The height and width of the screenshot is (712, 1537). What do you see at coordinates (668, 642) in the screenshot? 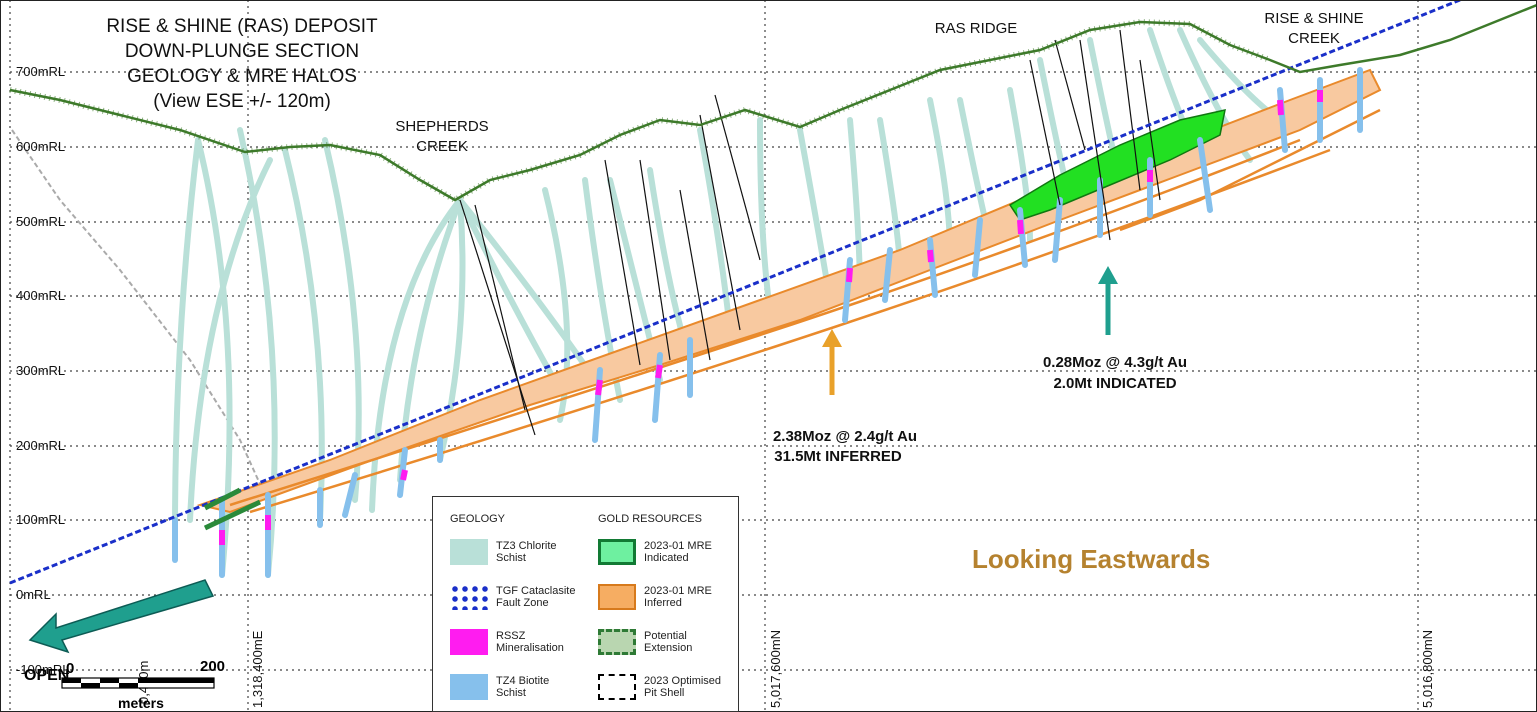
I see `legend-label: Potential Extension` at bounding box center [668, 642].